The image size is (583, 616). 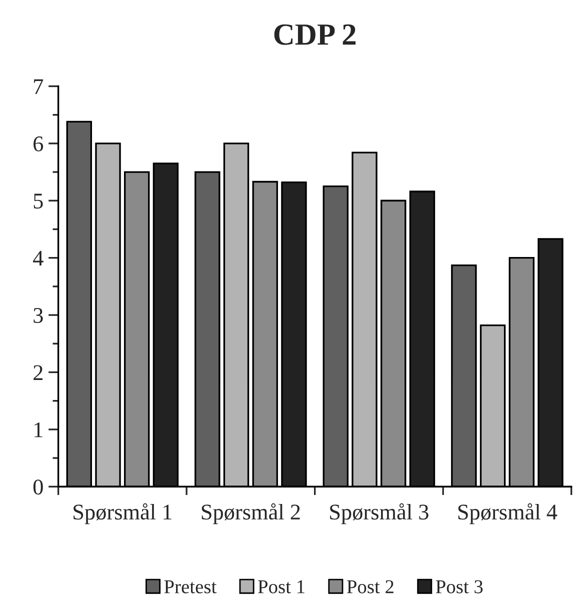 What do you see at coordinates (39, 86) in the screenshot?
I see `y-tick-label: 7` at bounding box center [39, 86].